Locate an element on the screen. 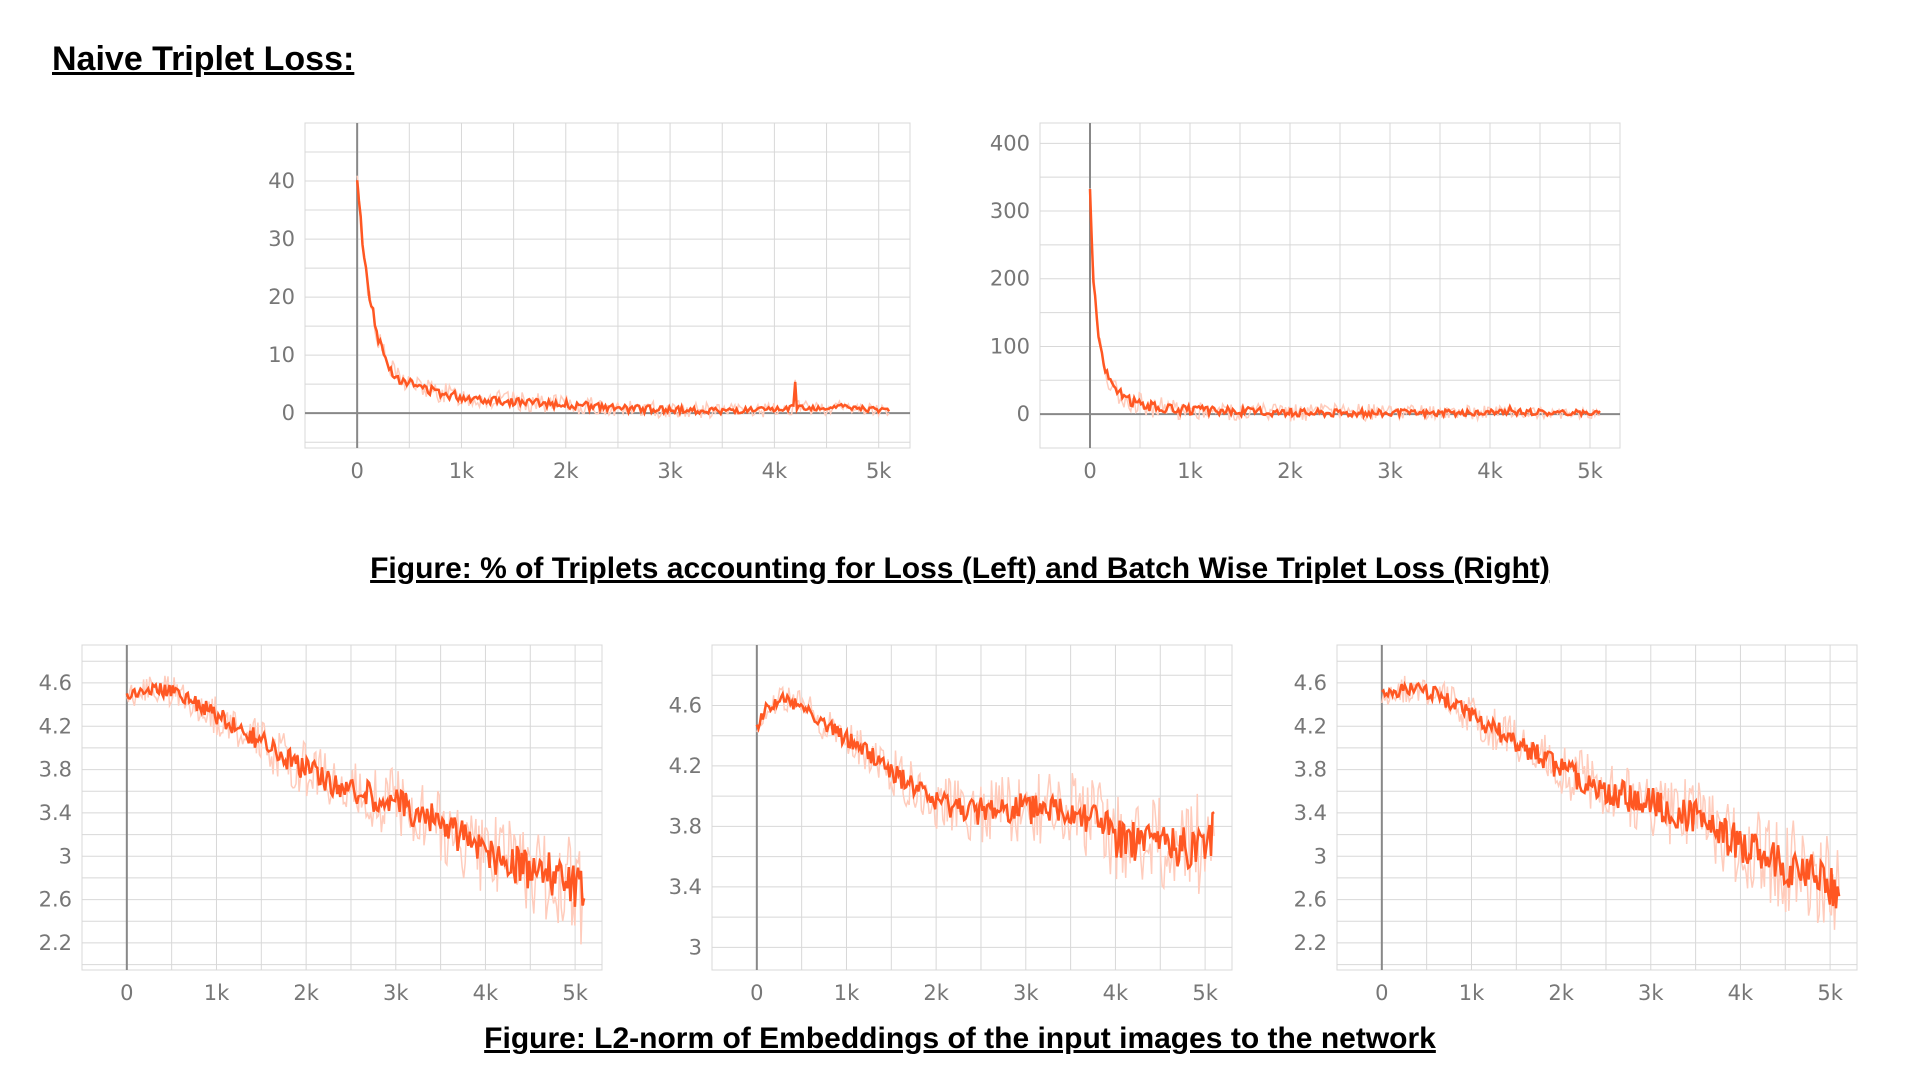 The image size is (1920, 1080). chart-l2-norm-middle: 0 1k 2k 3k 4k 5k 3 3.4 3.8 4.2 4.6 is located at coordinates (951, 824).